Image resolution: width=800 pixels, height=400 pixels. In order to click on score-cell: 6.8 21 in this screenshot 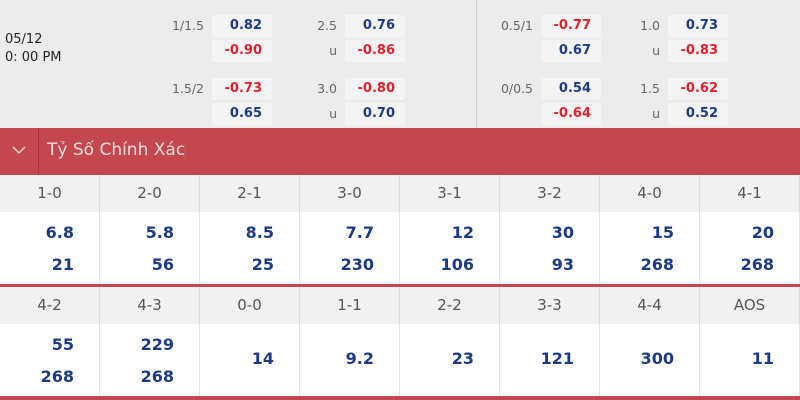, I will do `click(50, 248)`.